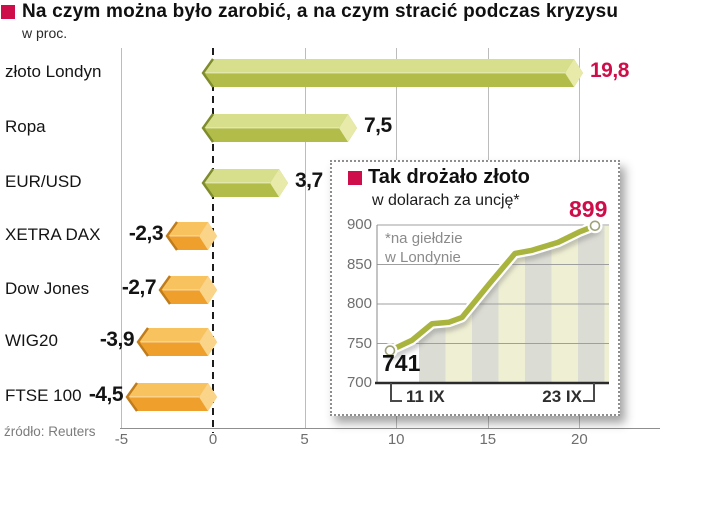 This screenshot has width=720, height=518. Describe the element at coordinates (53, 234) in the screenshot. I see `bar-row-label: XETRA DAX` at that location.